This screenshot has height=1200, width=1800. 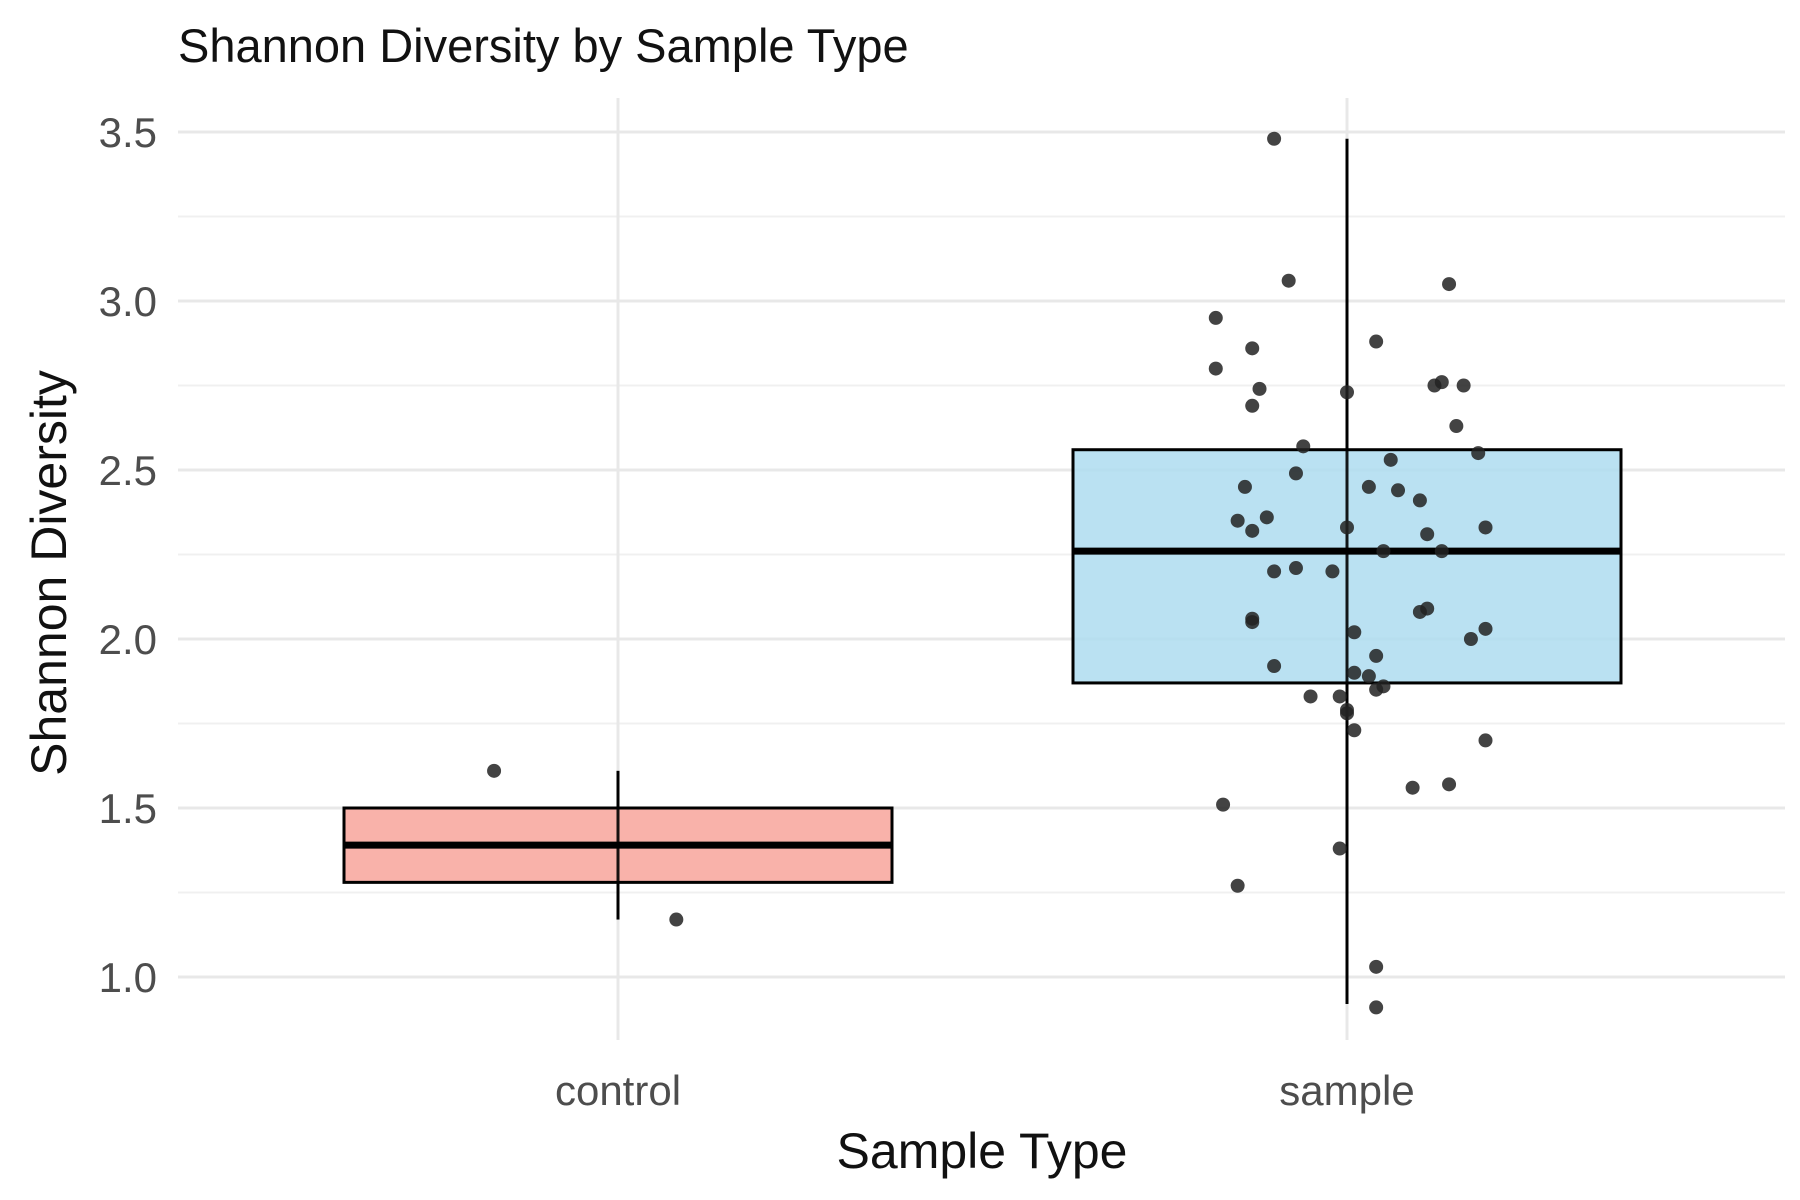 I want to click on y-tick-label: 2.0, so click(x=128, y=639).